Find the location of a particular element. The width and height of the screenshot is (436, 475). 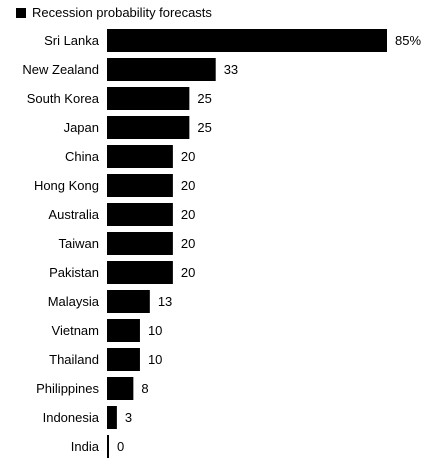

category-label: Malaysia is located at coordinates (74, 301).